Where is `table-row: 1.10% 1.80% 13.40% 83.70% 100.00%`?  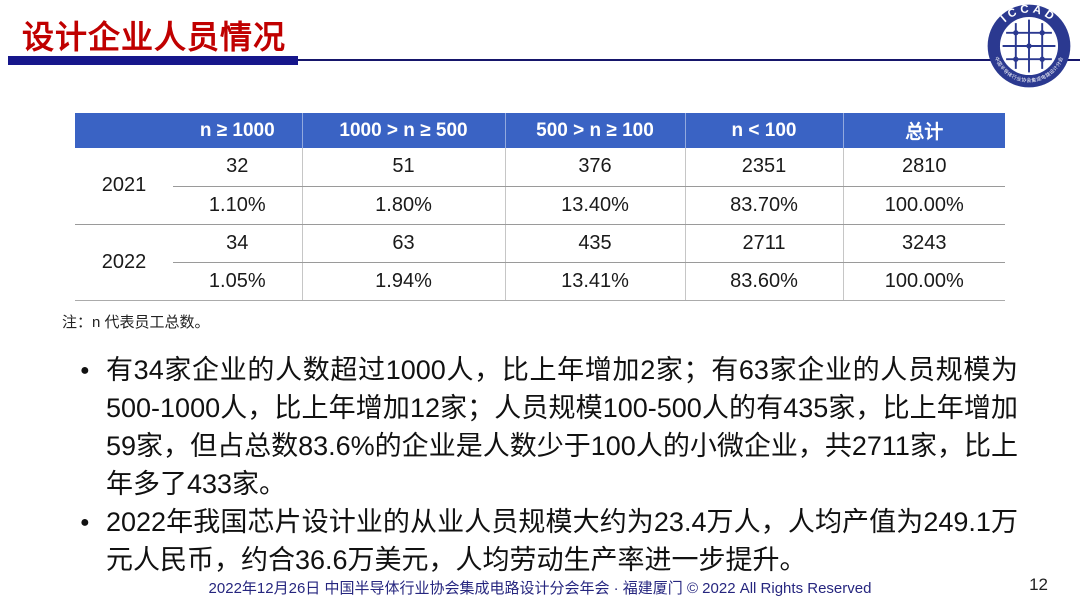
table-row: 1.10% 1.80% 13.40% 83.70% 100.00% is located at coordinates (540, 205).